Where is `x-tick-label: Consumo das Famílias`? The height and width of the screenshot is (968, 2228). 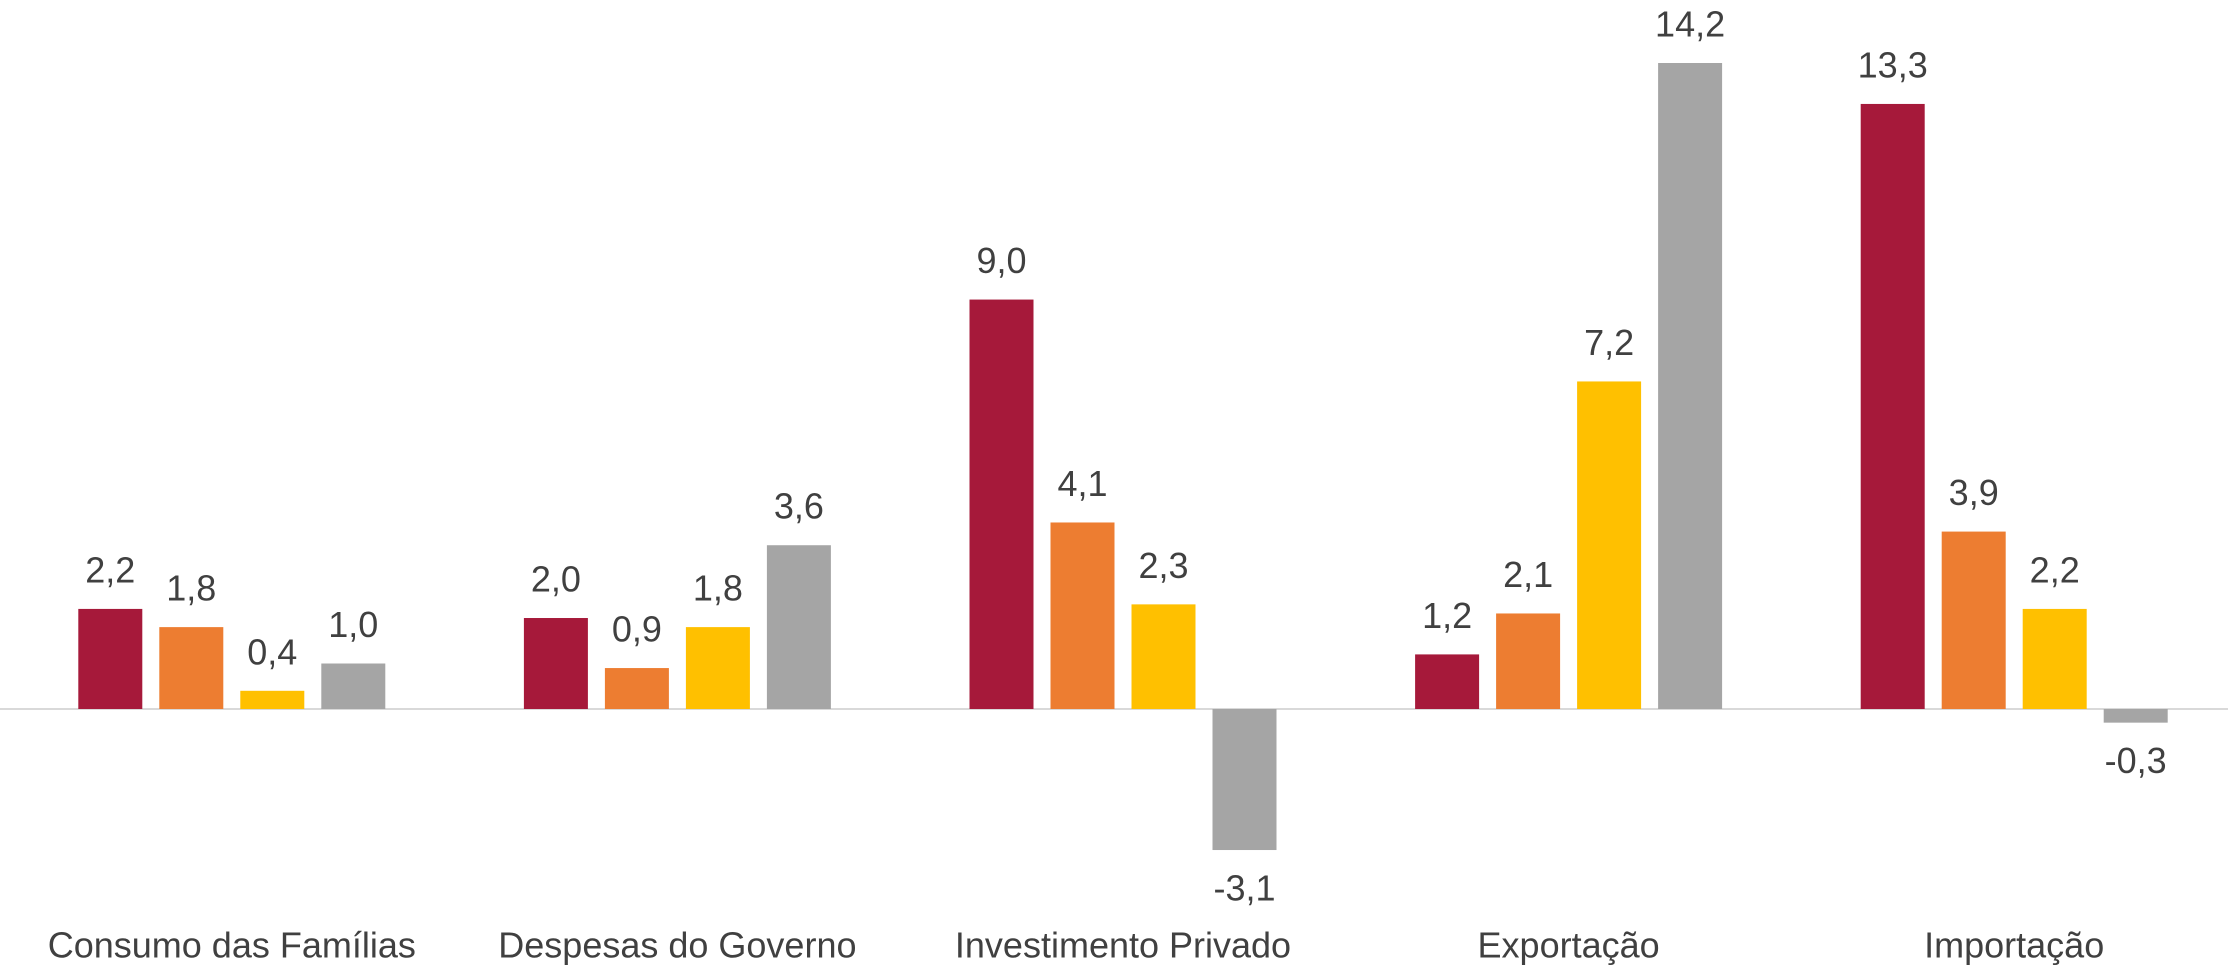 x-tick-label: Consumo das Famílias is located at coordinates (232, 945).